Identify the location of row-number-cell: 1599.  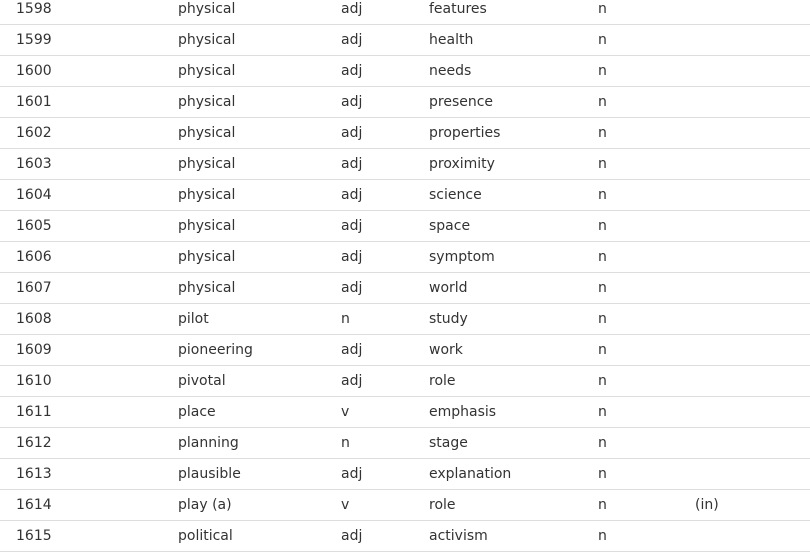
(34, 40).